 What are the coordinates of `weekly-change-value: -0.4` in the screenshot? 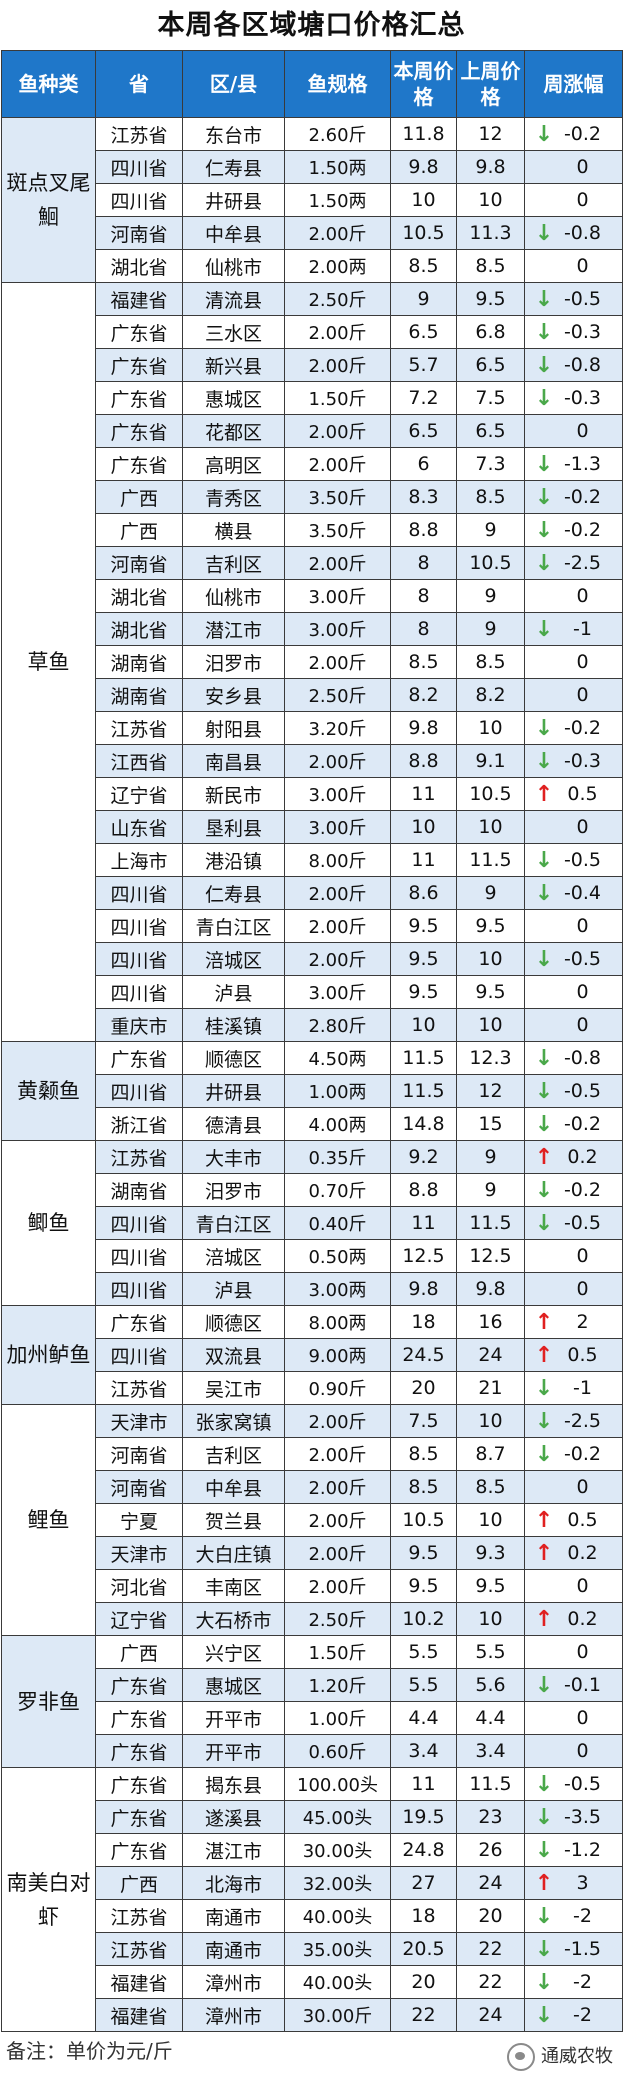 It's located at (582, 893).